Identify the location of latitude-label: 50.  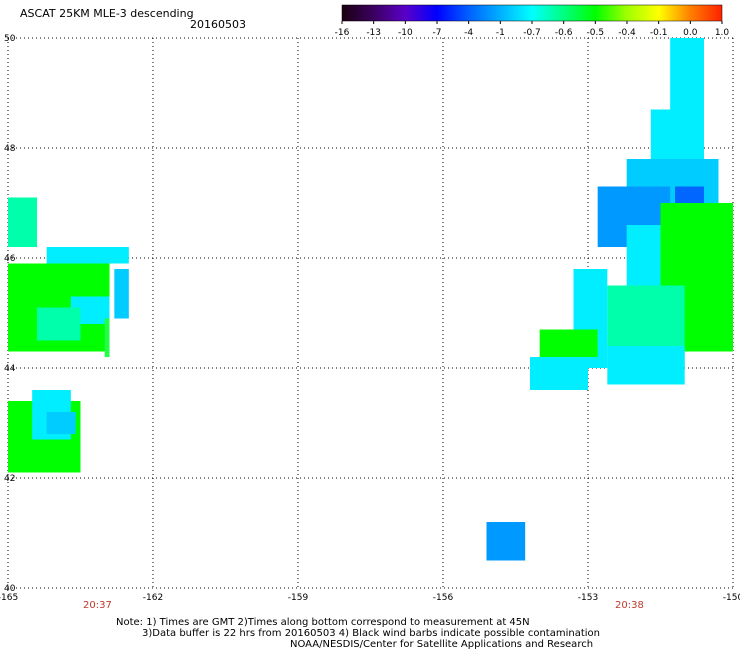
(10, 39).